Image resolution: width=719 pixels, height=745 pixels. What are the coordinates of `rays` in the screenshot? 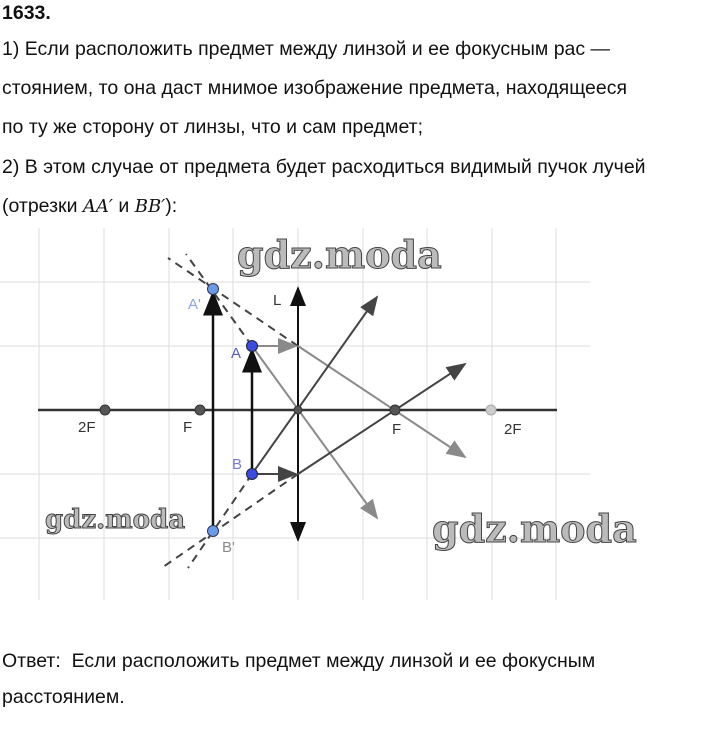 It's located at (359, 407).